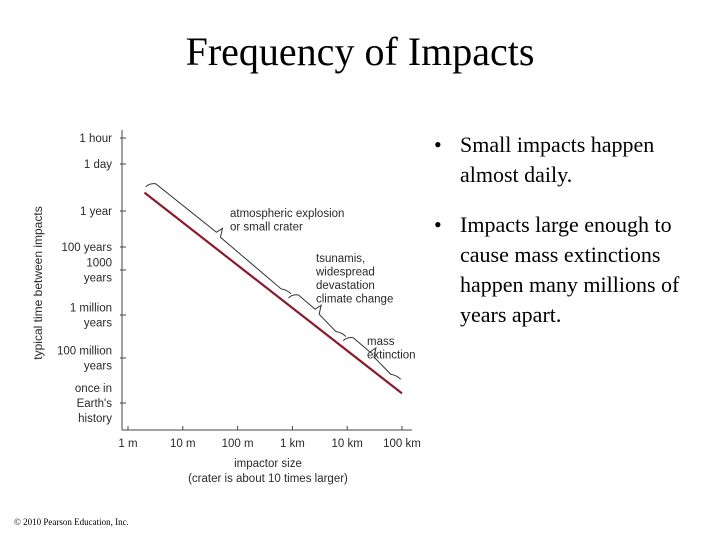 The height and width of the screenshot is (540, 720). I want to click on annotation-label: mass extinction, so click(391, 349).